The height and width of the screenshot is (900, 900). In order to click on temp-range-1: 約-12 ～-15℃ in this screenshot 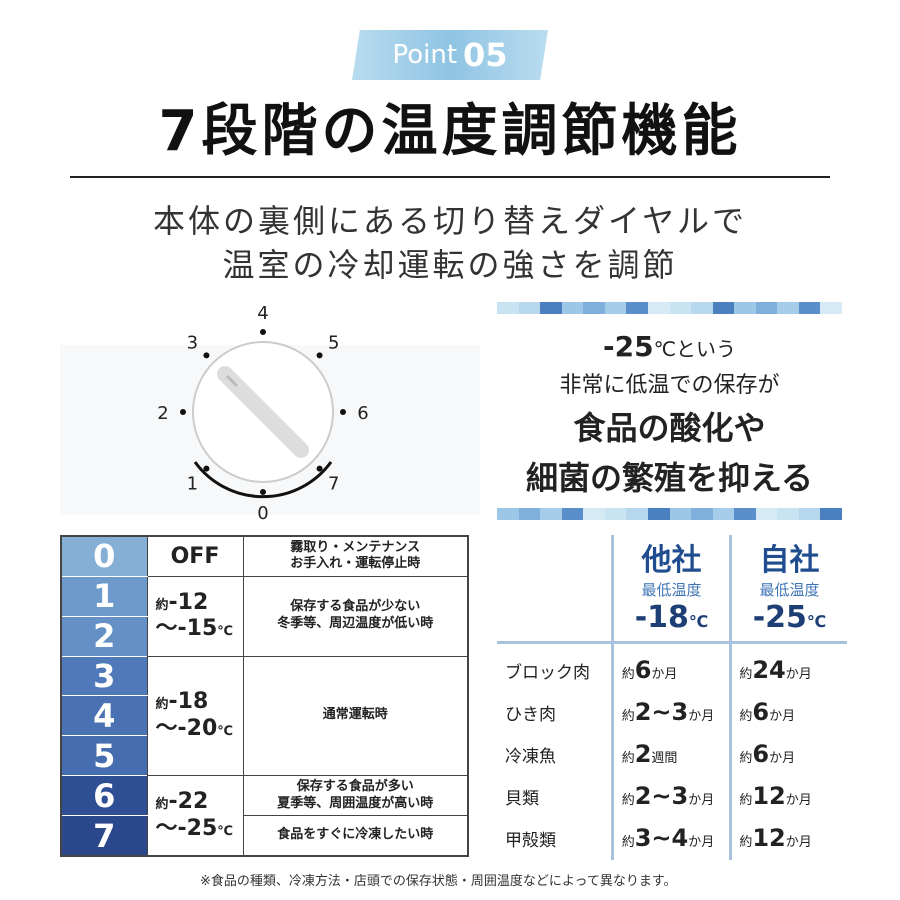, I will do `click(195, 616)`.